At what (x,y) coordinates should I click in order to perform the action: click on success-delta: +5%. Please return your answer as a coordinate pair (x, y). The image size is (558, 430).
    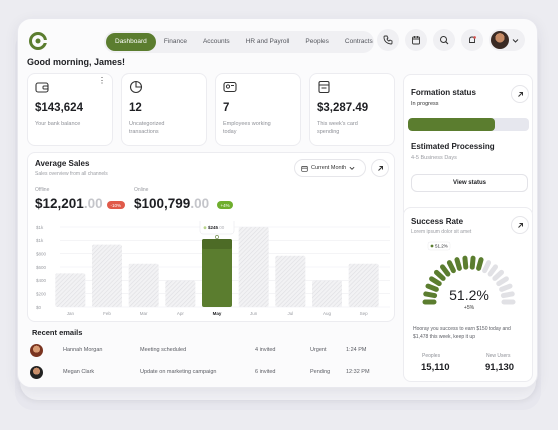
    Looking at the image, I should click on (469, 308).